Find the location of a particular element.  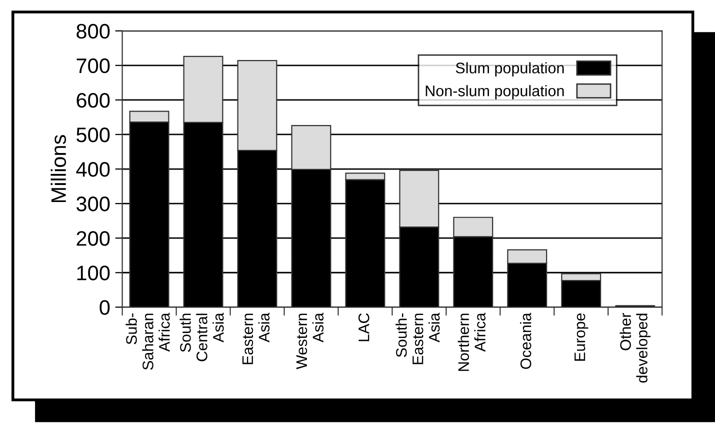

y-tick-label: 600 is located at coordinates (93, 100).